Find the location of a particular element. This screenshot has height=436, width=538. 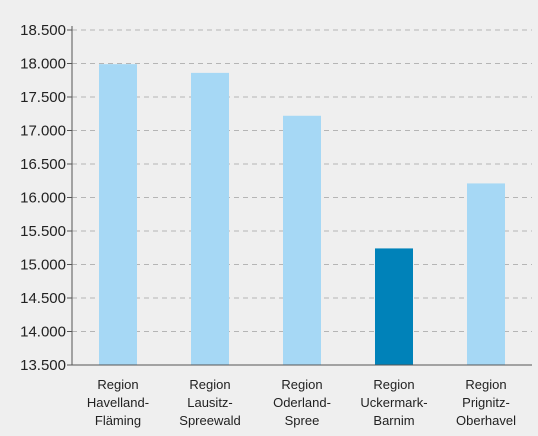

y-tick-label: 13.500 is located at coordinates (43, 365).